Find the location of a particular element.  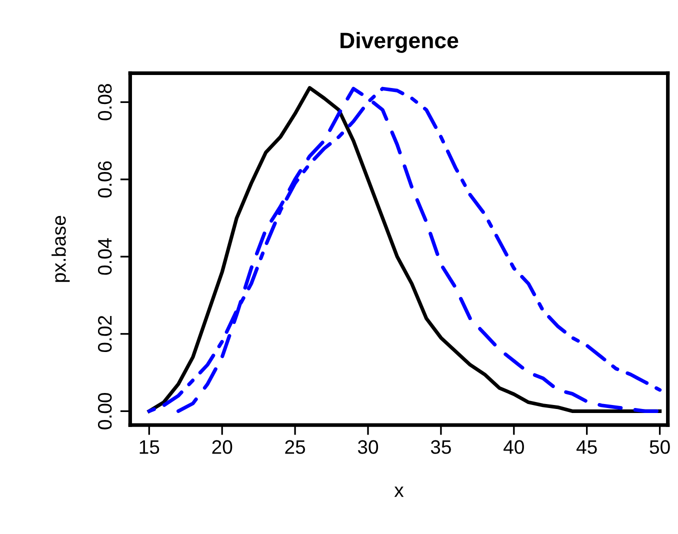

x-tick-label: 40 is located at coordinates (514, 447).